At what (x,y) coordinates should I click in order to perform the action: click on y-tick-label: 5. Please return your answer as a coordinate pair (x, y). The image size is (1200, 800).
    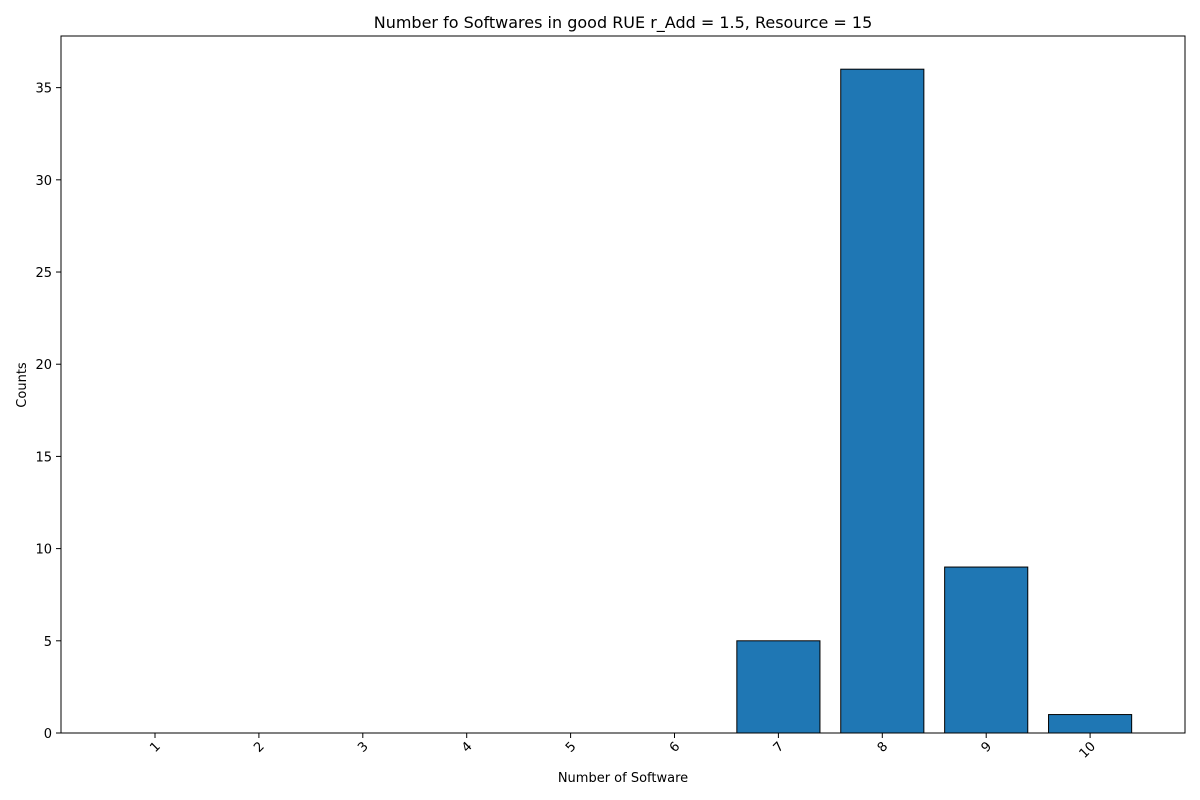
    Looking at the image, I should click on (48, 642).